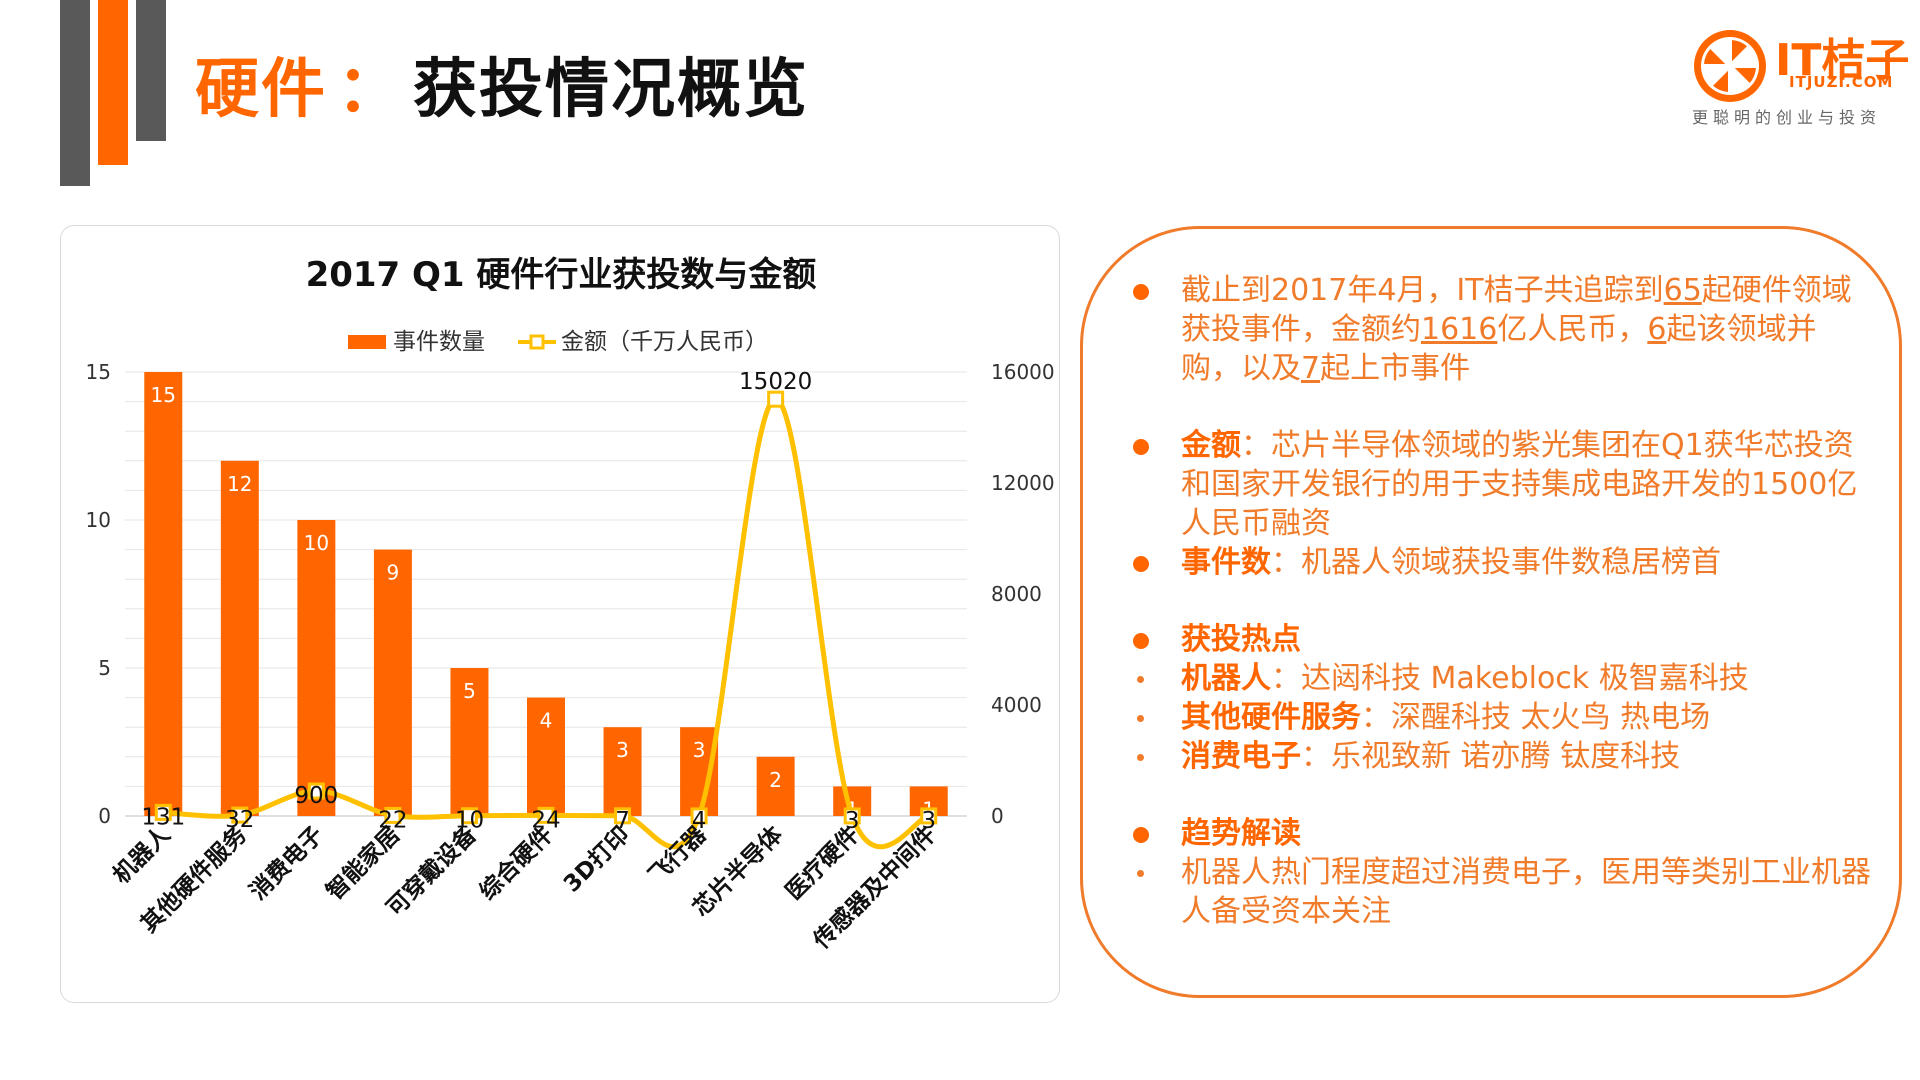 Image resolution: width=1920 pixels, height=1080 pixels. I want to click on logo-brand: IT桔子, so click(1842, 60).